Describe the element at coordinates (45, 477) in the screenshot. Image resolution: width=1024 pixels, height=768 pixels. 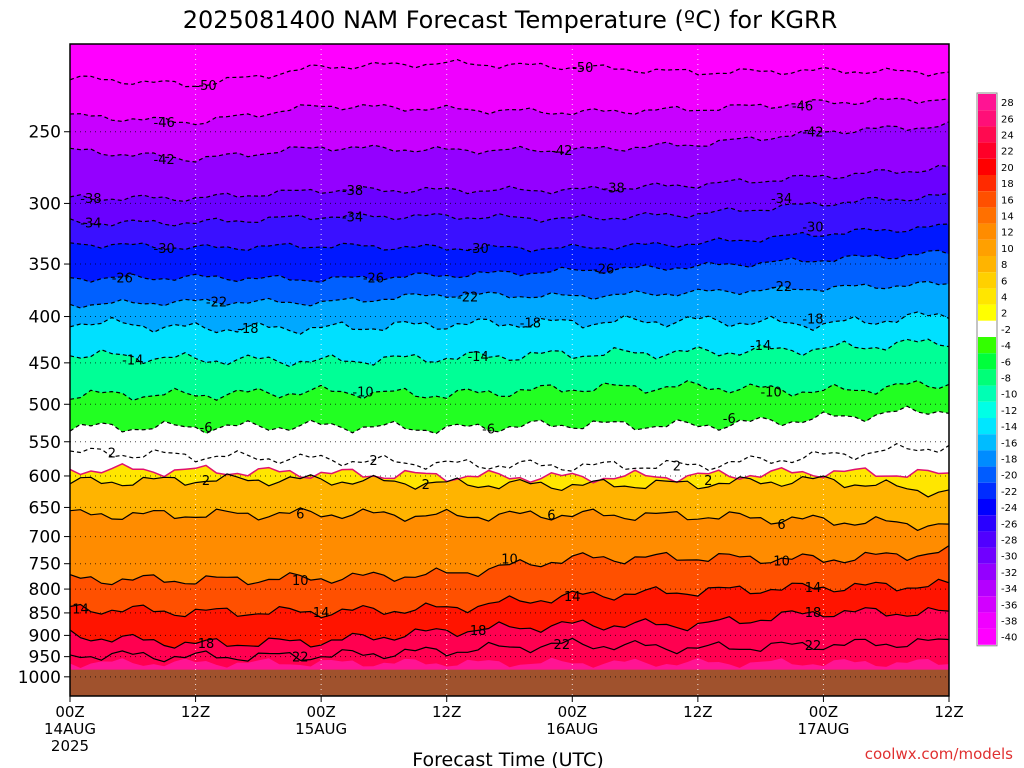
I see `y-tick-label: 600` at that location.